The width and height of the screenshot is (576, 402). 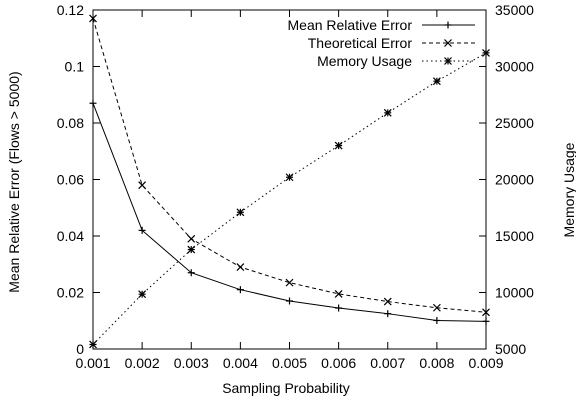 I want to click on y2-tick-label: 35000, so click(x=514, y=10).